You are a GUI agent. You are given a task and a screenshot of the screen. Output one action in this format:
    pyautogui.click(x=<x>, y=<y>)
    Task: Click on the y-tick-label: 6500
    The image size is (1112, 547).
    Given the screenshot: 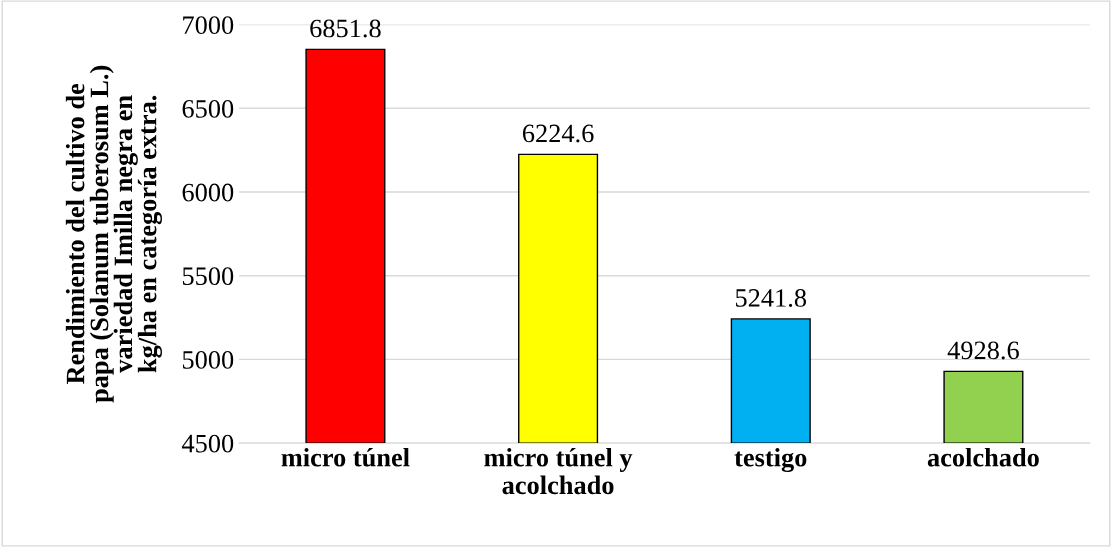 What is the action you would take?
    pyautogui.click(x=208, y=108)
    